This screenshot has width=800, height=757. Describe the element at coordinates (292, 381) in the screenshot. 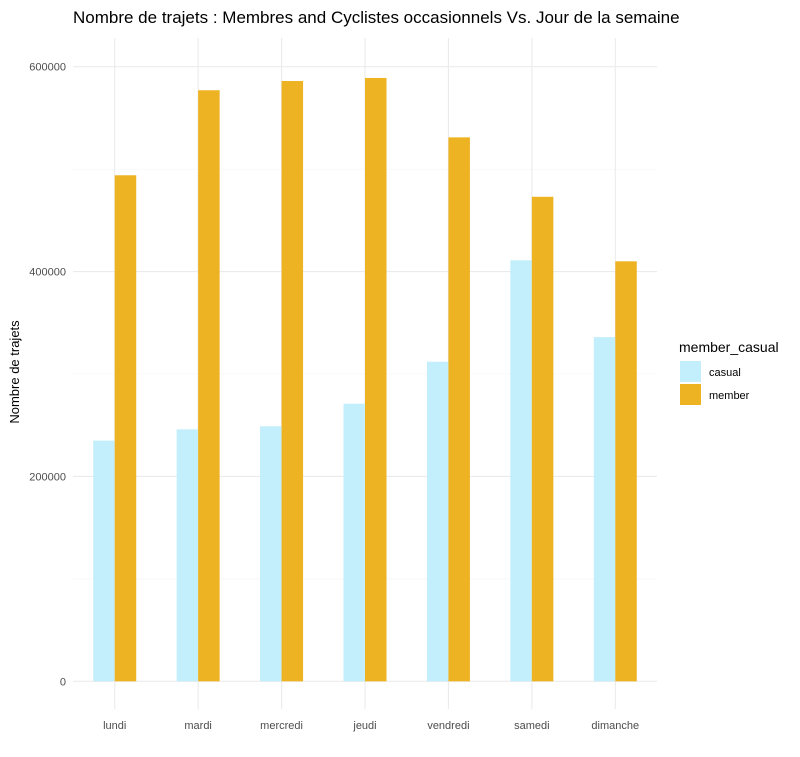

I see `bar-member-mercredi` at that location.